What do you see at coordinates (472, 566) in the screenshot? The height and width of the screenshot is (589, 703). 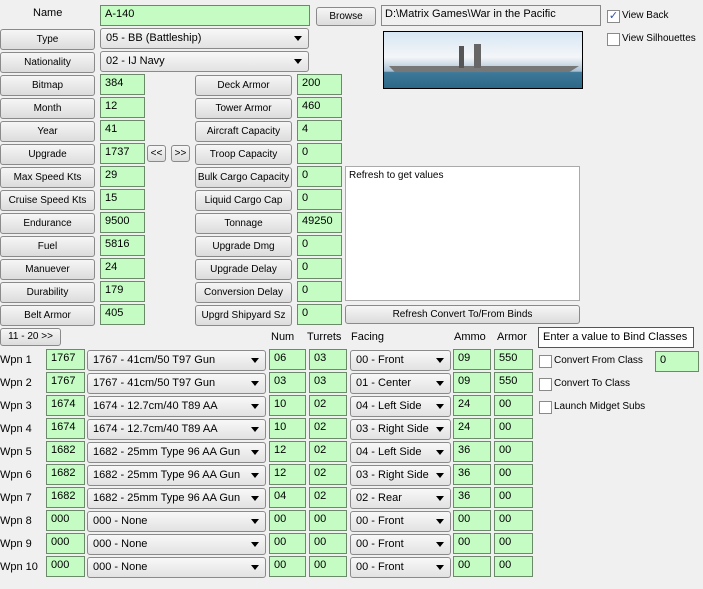 I see `weapon-ammo-input: 00` at bounding box center [472, 566].